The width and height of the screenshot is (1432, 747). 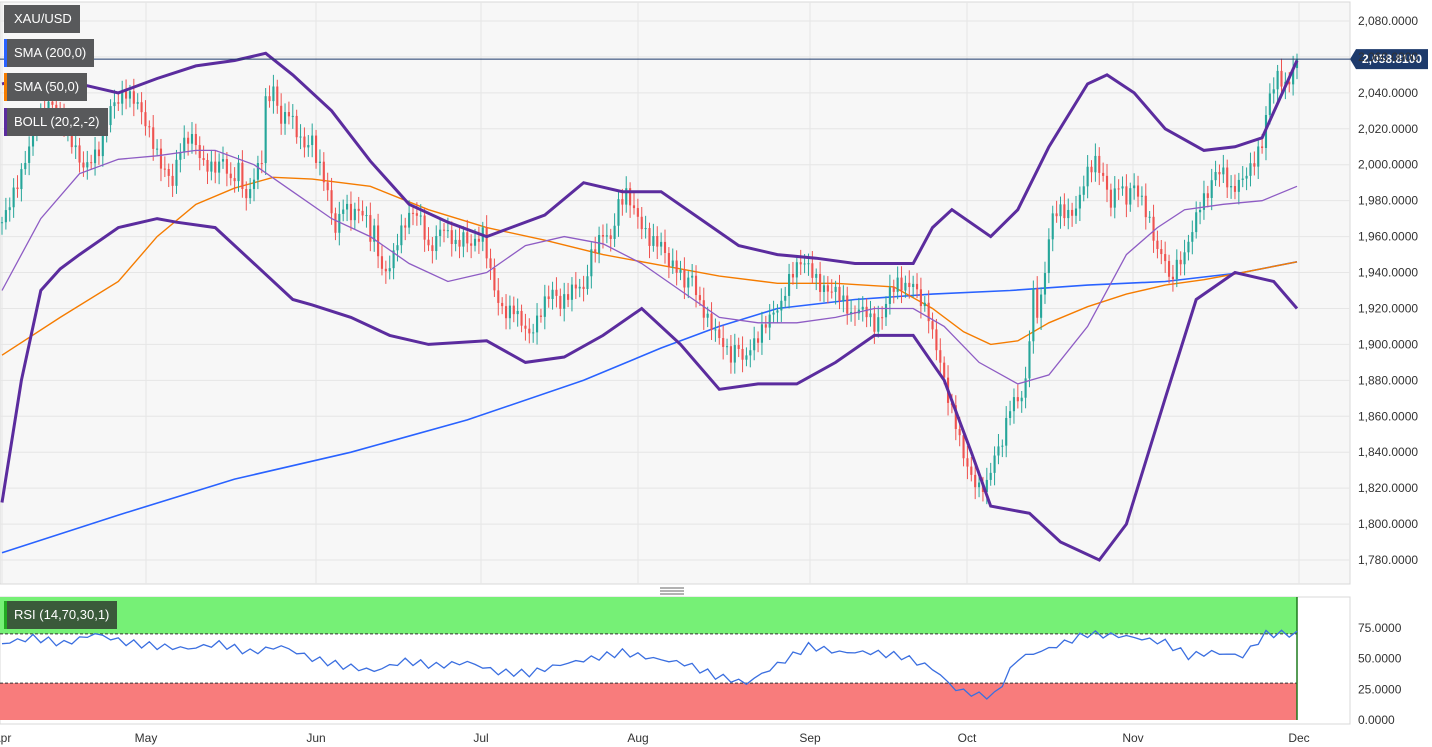 I want to click on sma50-label: SMA (50,0), so click(x=46, y=87).